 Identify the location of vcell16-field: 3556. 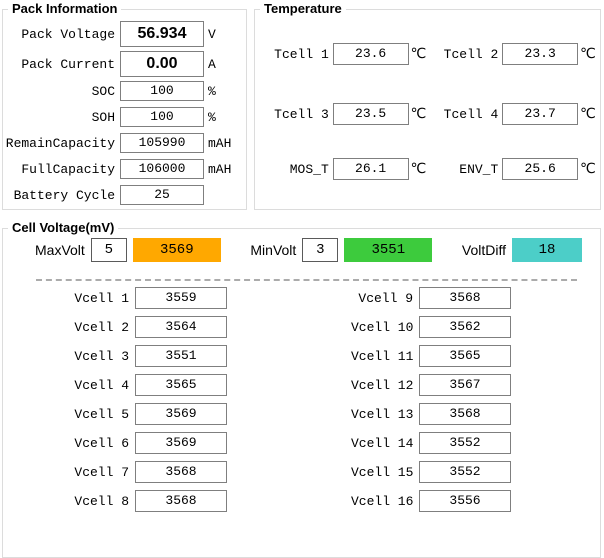
(465, 501).